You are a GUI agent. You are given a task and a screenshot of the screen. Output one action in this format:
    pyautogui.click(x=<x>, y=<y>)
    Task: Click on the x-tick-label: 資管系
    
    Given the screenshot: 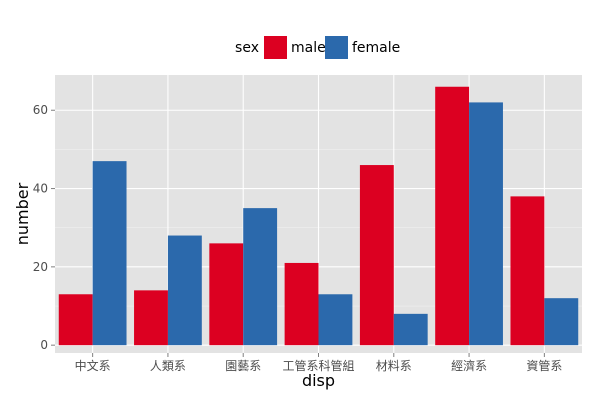 What is the action you would take?
    pyautogui.click(x=544, y=365)
    